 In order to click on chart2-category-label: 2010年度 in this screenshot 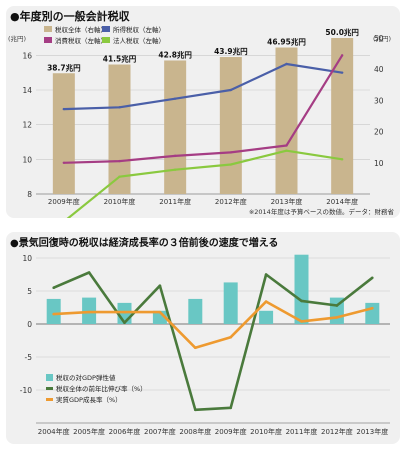, I will do `click(266, 431)`.